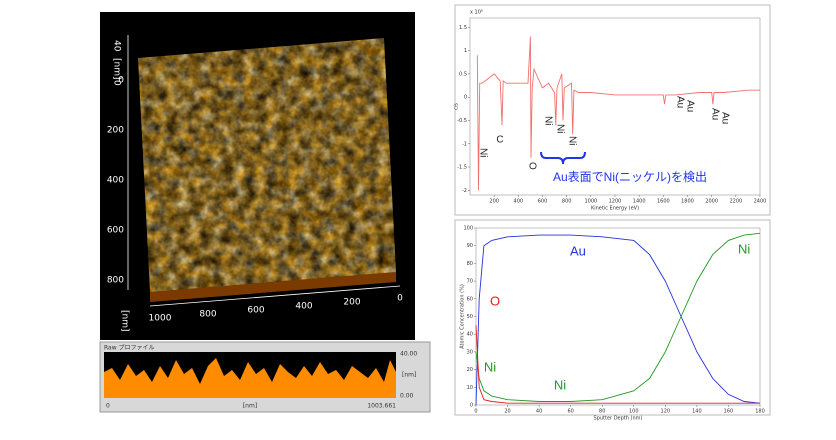 The width and height of the screenshot is (836, 440). What do you see at coordinates (539, 412) in the screenshot?
I see `x-tick-label: 40` at bounding box center [539, 412].